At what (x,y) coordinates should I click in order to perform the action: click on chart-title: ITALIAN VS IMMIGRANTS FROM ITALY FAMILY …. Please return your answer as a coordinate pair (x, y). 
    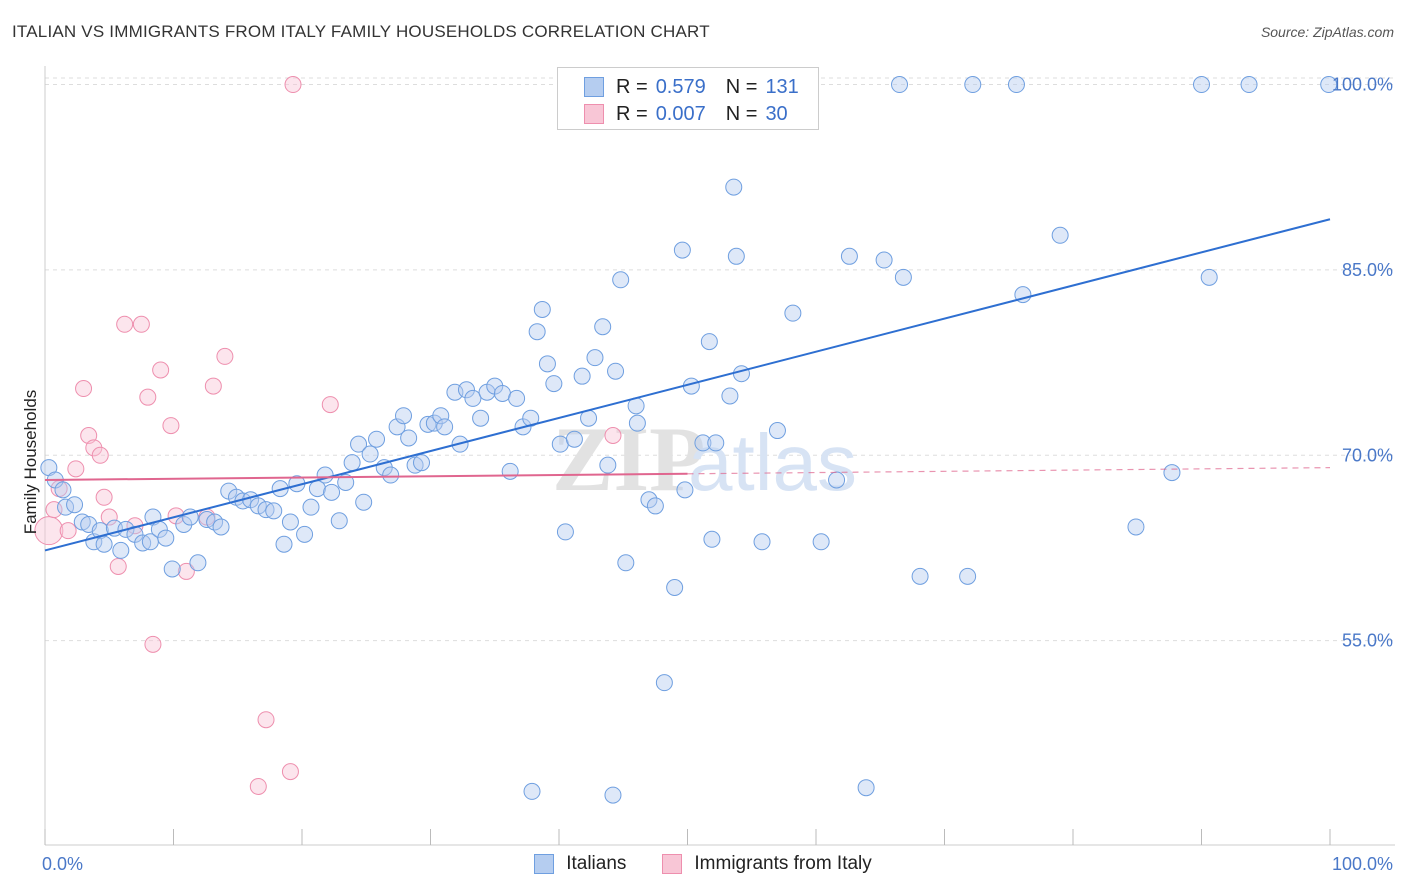
    Looking at the image, I should click on (361, 31).